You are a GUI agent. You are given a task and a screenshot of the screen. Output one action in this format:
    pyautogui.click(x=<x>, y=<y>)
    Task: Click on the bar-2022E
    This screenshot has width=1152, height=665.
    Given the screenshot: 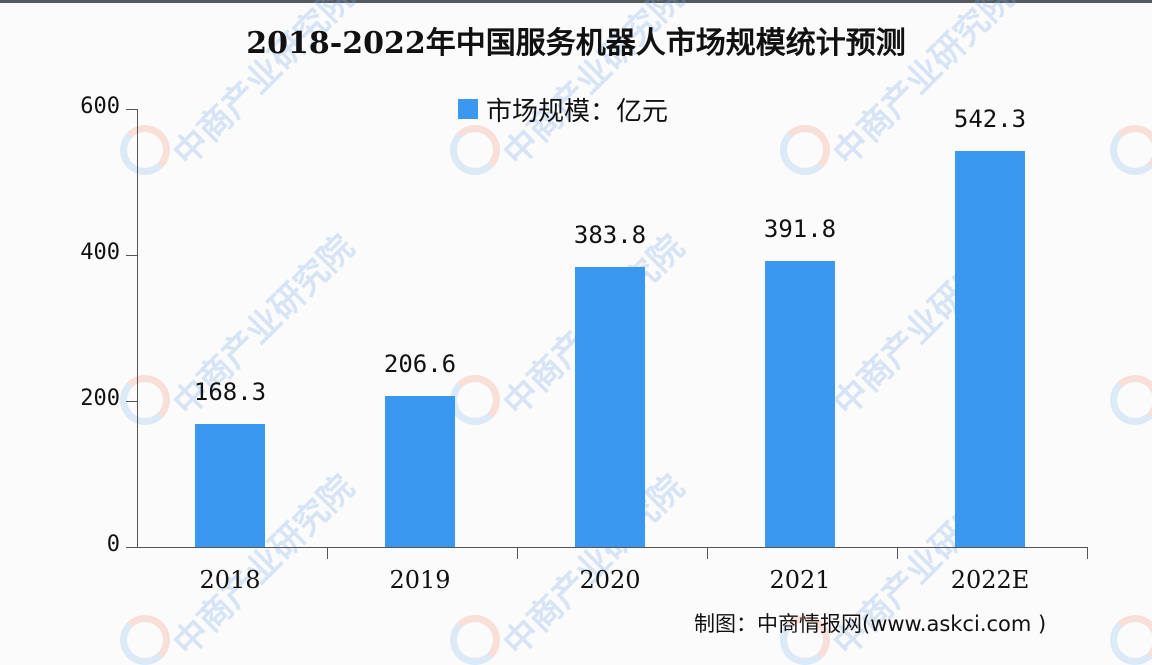 What is the action you would take?
    pyautogui.click(x=990, y=349)
    